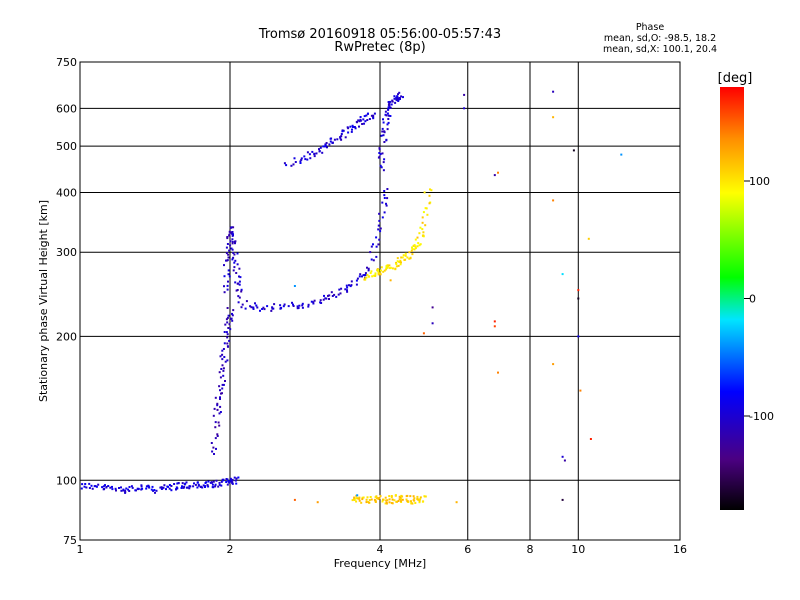 The width and height of the screenshot is (800, 600). I want to click on y-tick-label: 75, so click(70, 540).